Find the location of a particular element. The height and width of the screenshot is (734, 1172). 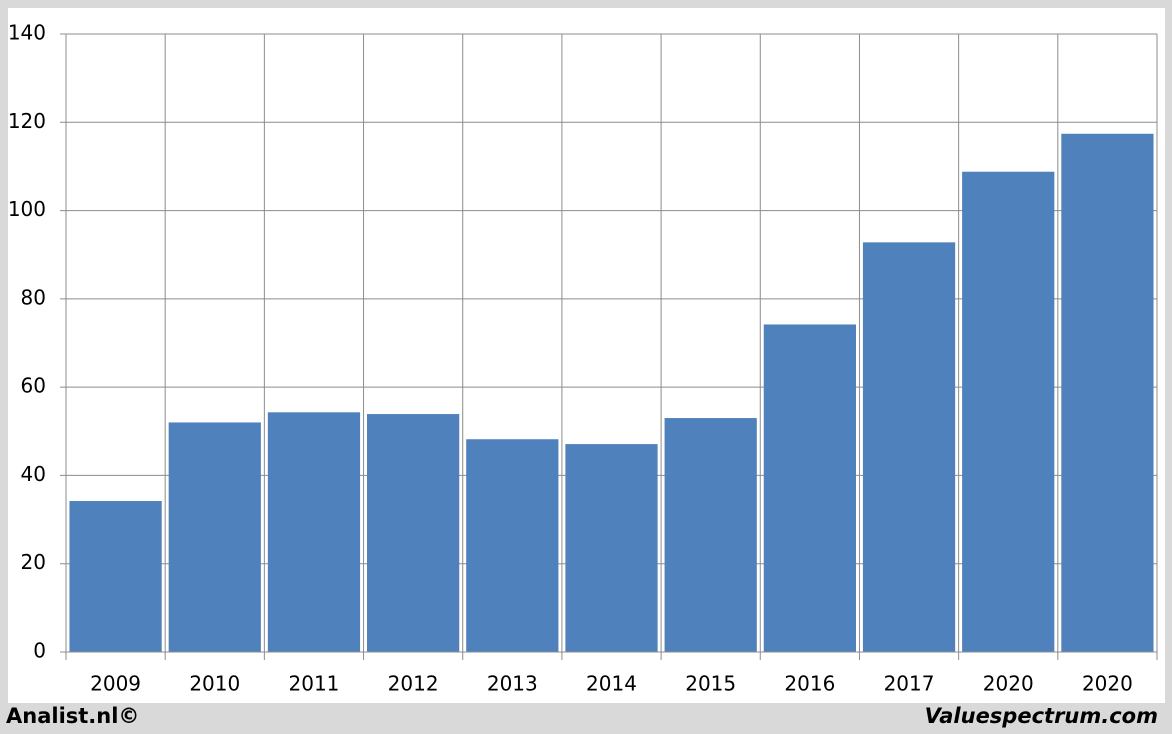

credit-left: Analist.nl© is located at coordinates (72, 716).